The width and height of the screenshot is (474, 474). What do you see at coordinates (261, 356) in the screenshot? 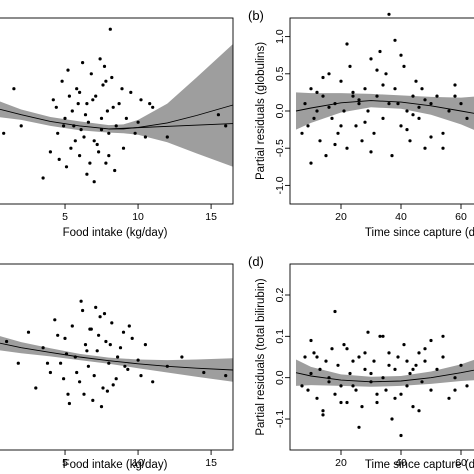
I see `panel-d-y-axis-label: Partial residuals (total bilirubin)` at bounding box center [261, 356].